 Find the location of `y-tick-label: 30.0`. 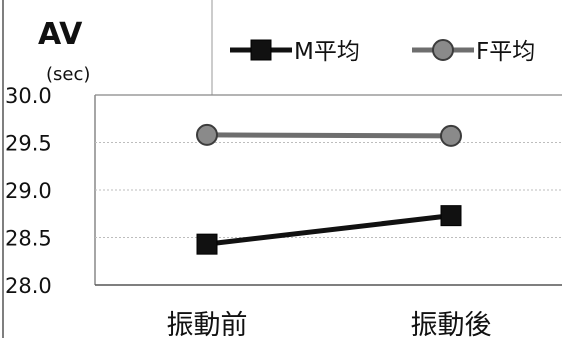

y-tick-label: 30.0 is located at coordinates (28, 96).